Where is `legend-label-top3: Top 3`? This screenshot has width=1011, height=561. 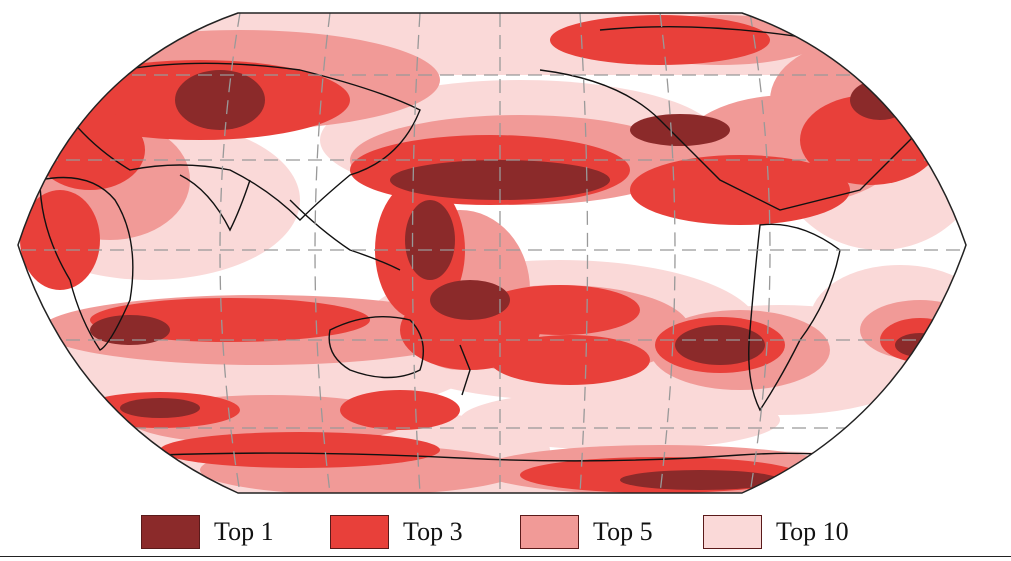 legend-label-top3: Top 3 is located at coordinates (433, 531).